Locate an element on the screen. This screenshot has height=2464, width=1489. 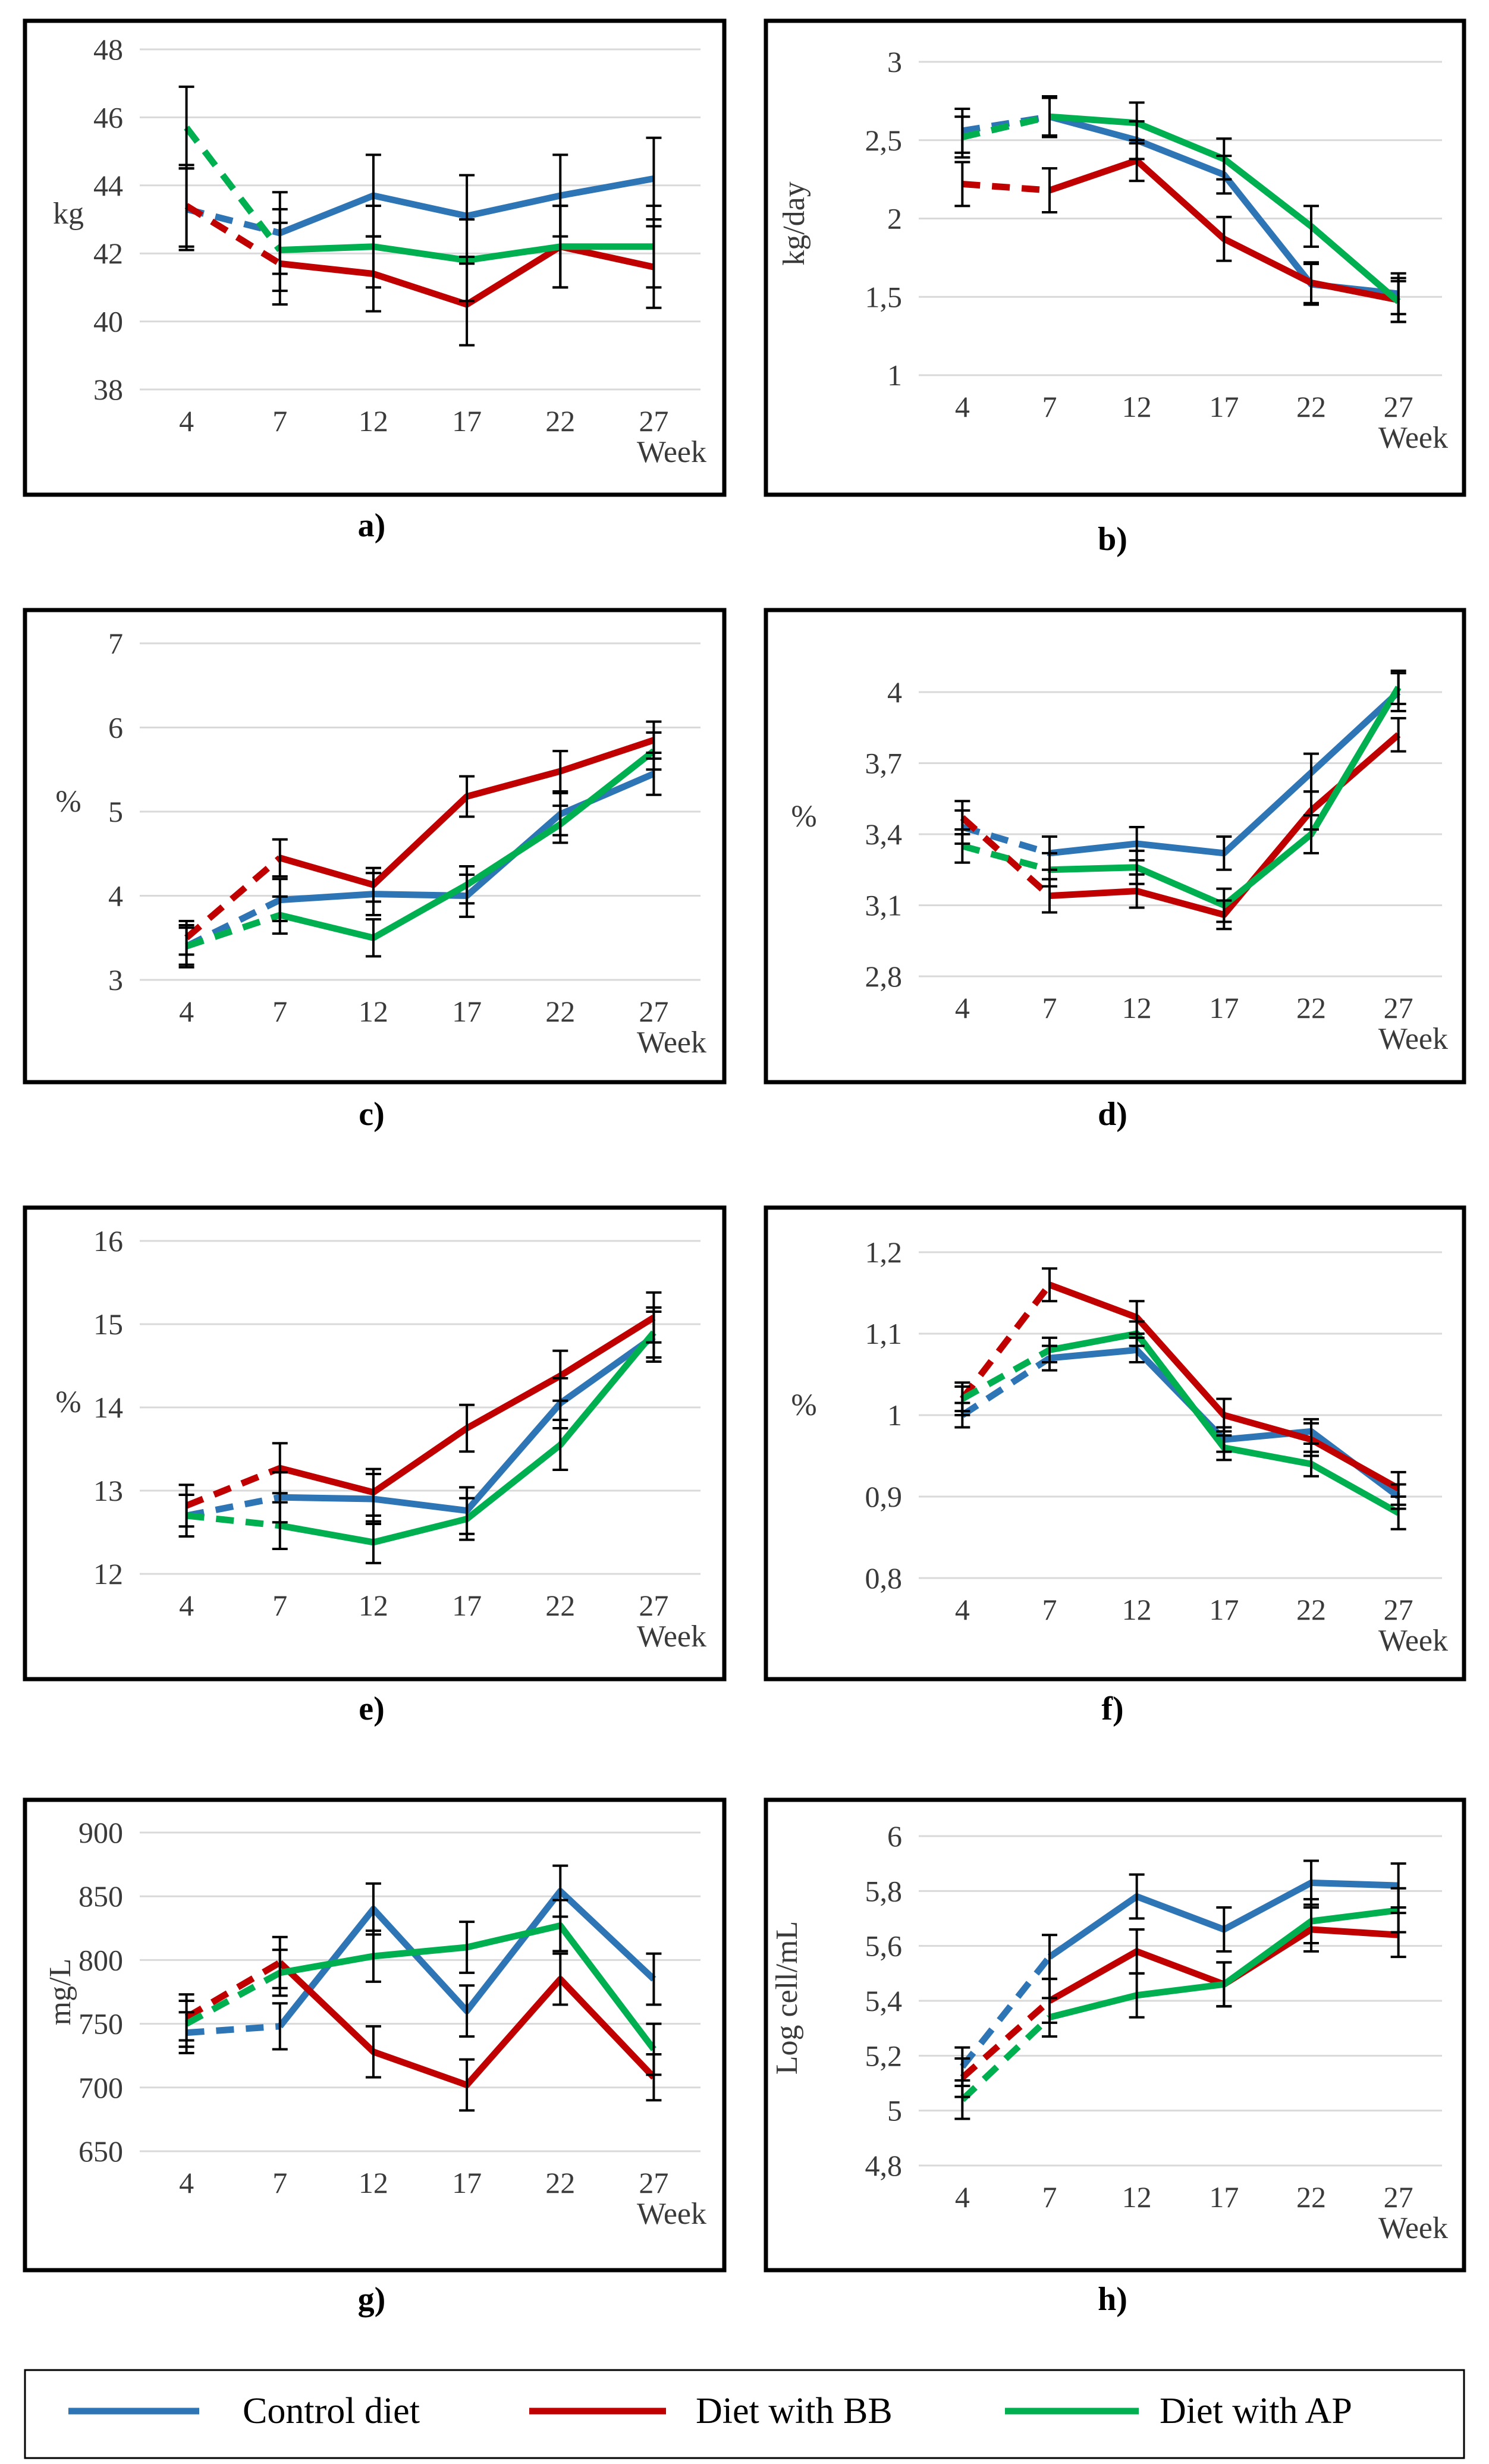
panel-label: b) is located at coordinates (1112, 539).